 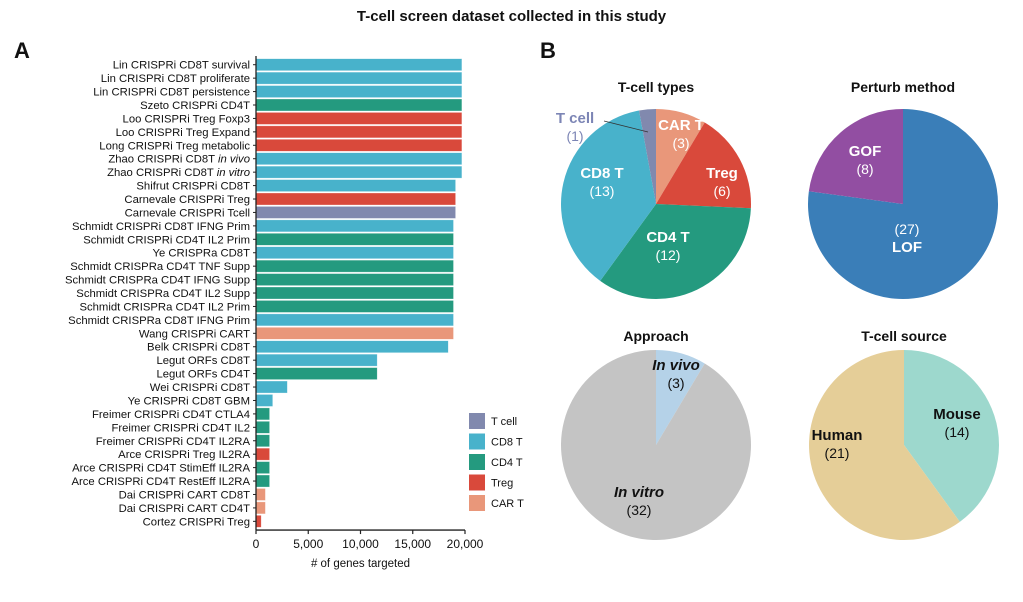 I want to click on x-tick-label: 0, so click(x=256, y=544).